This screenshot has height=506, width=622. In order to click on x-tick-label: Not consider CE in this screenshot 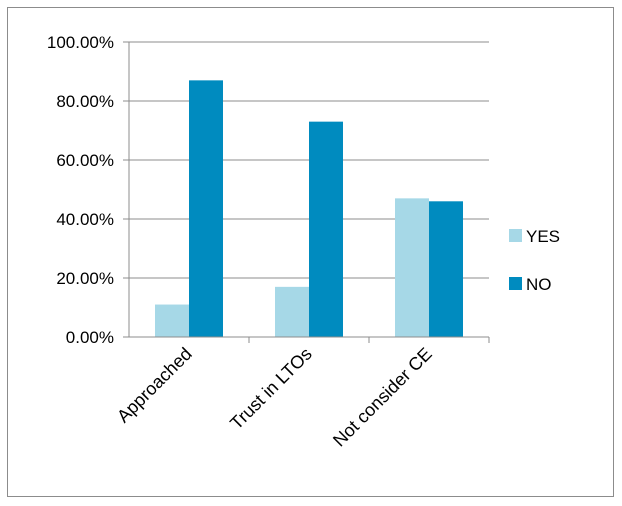, I will do `click(382, 397)`.